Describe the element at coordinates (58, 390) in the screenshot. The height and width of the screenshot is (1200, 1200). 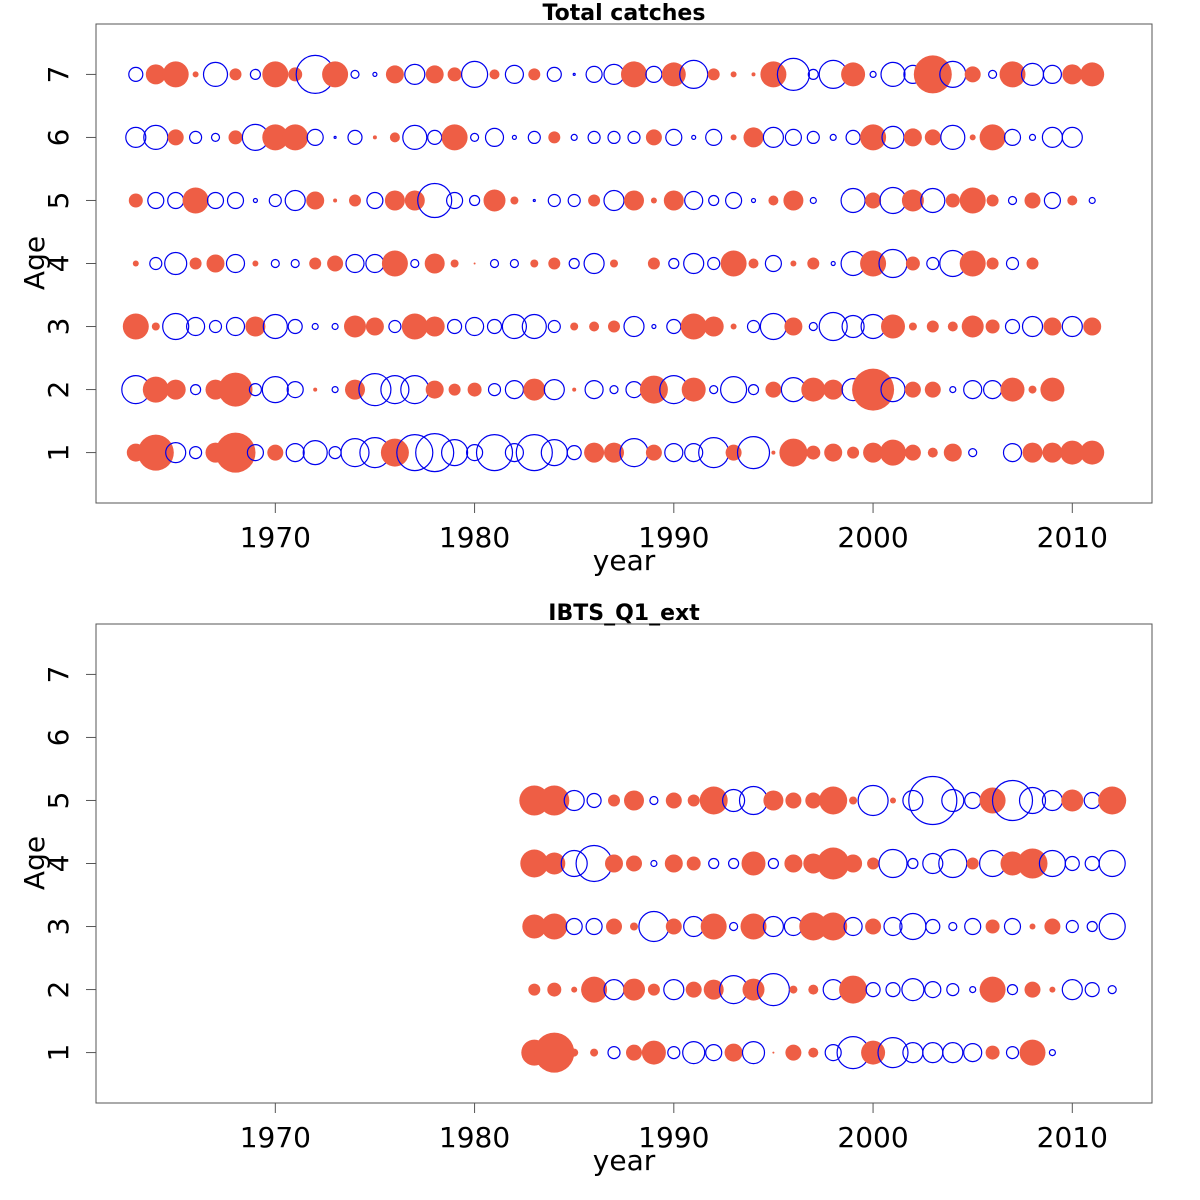
I see `y-tick-label: 2` at that location.